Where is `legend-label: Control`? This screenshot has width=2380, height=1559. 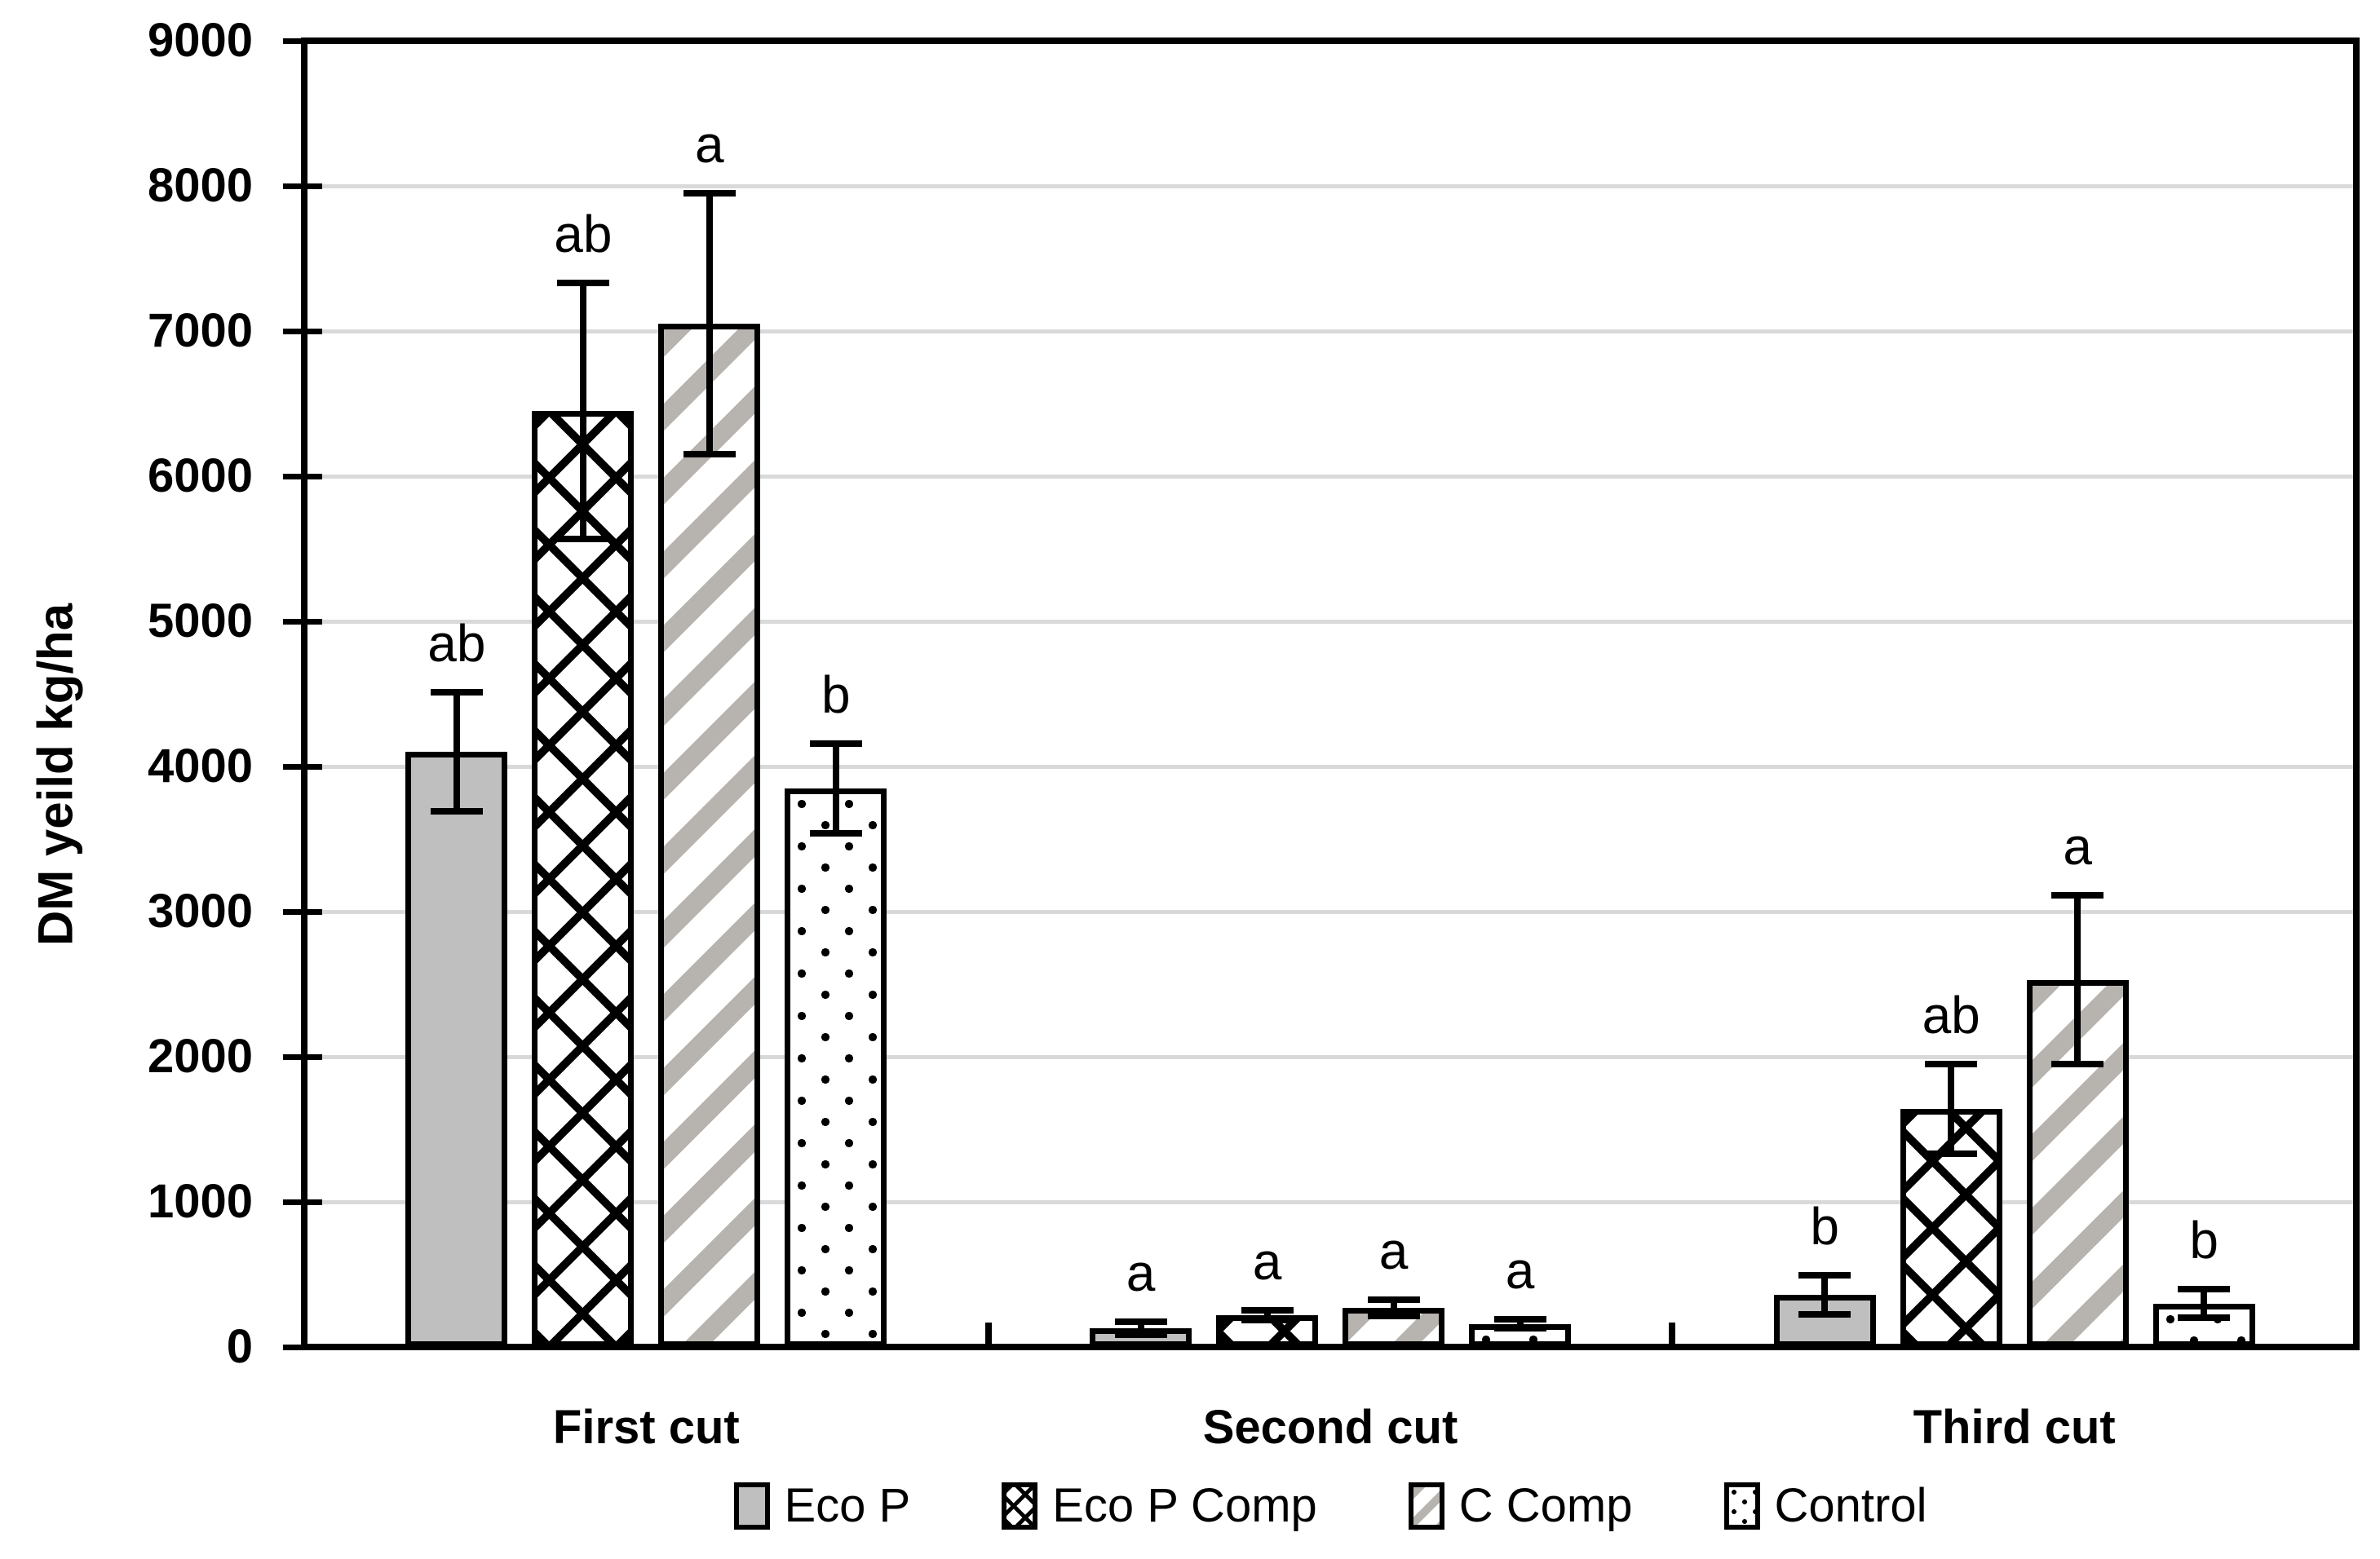 legend-label: Control is located at coordinates (1851, 1505).